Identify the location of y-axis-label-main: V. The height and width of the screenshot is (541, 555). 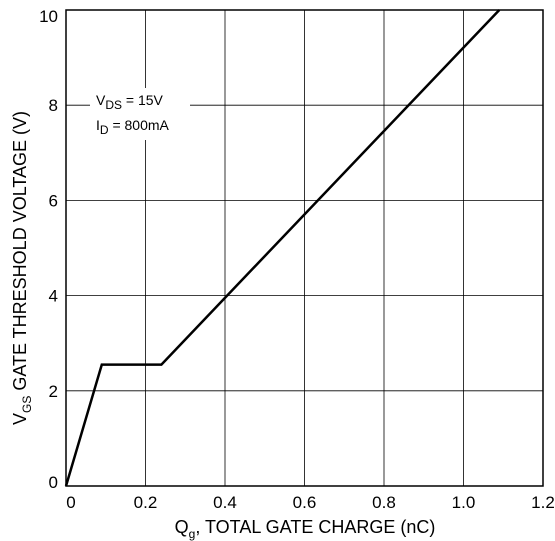
(20, 419).